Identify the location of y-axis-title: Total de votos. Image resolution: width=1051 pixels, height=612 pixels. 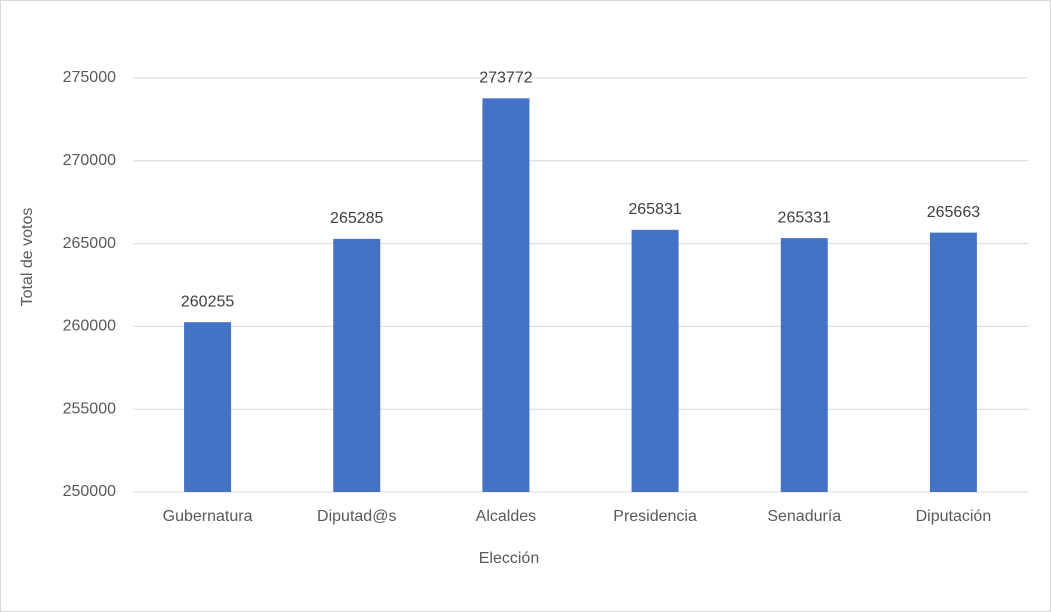
(27, 257).